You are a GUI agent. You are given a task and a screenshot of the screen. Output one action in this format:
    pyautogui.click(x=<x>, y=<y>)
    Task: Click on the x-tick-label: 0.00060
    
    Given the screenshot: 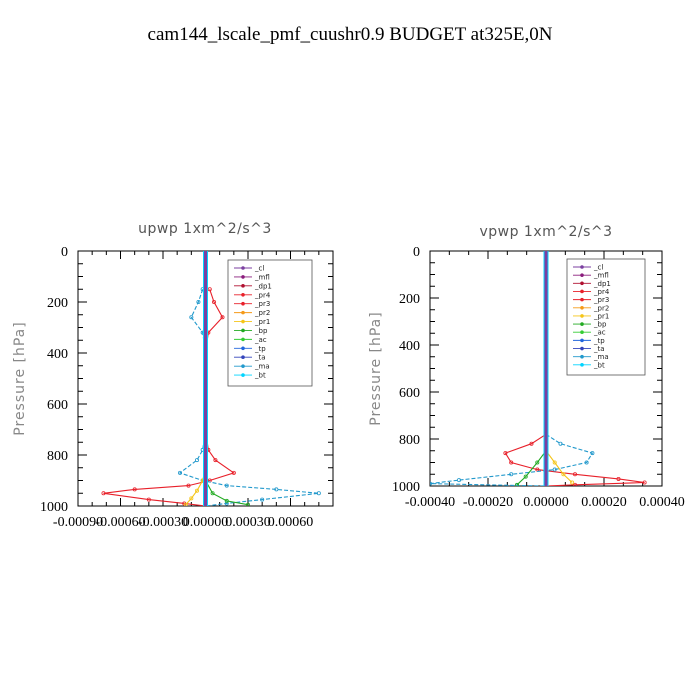 What is the action you would take?
    pyautogui.click(x=291, y=522)
    